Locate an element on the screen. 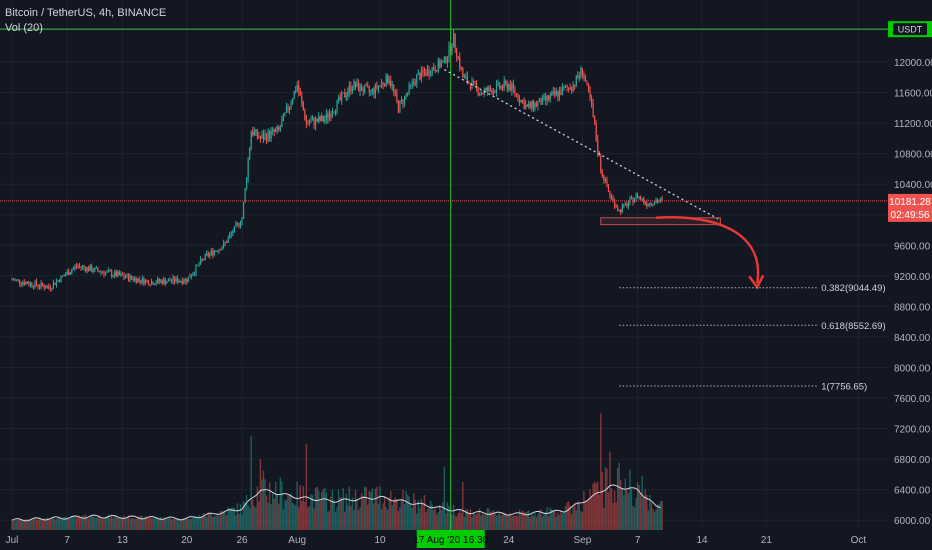  price-axis-bg is located at coordinates (910, 265).